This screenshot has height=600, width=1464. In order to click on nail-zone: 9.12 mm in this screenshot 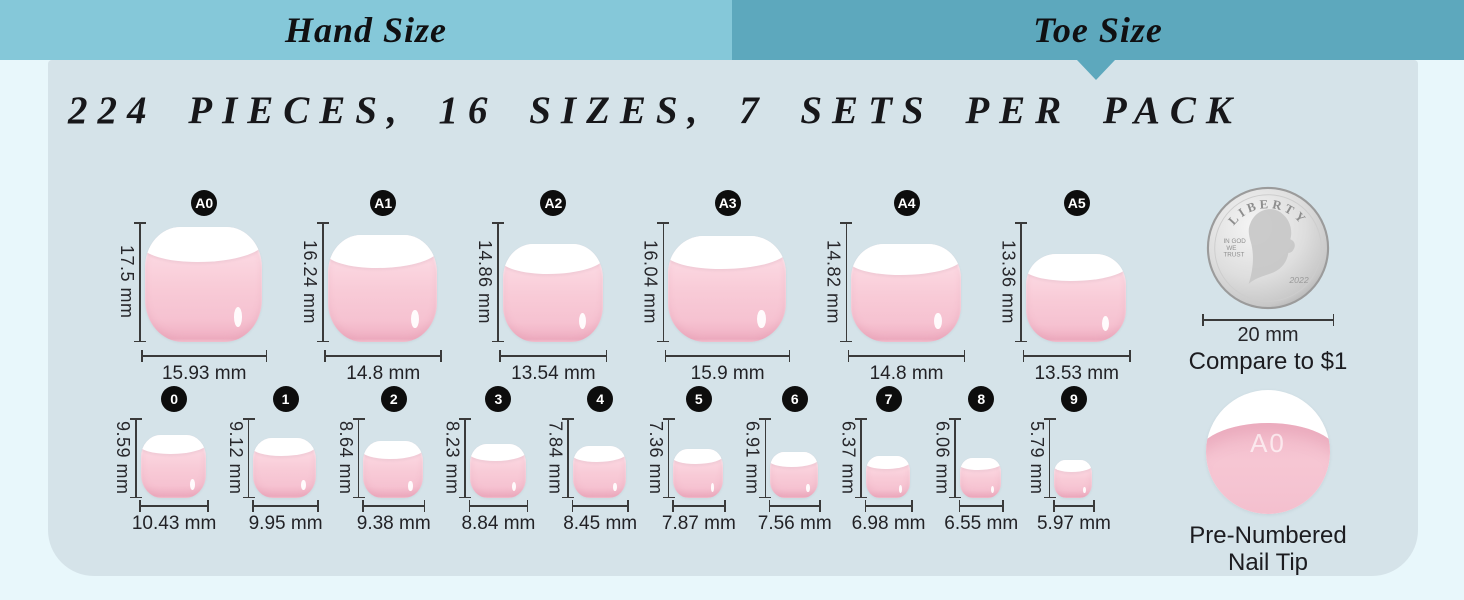, I will do `click(271, 458)`.